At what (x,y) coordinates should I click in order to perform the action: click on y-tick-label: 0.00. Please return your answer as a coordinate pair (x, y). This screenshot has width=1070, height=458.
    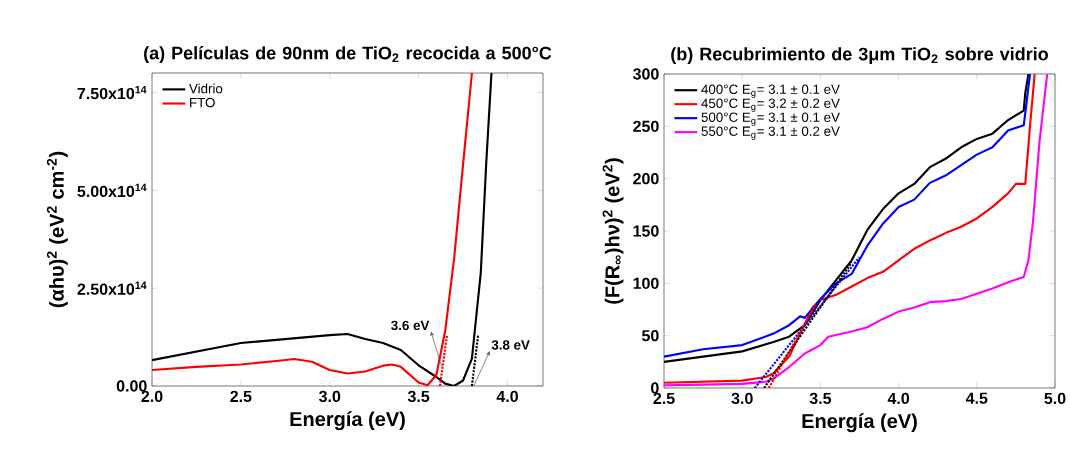
    Looking at the image, I should click on (131, 386).